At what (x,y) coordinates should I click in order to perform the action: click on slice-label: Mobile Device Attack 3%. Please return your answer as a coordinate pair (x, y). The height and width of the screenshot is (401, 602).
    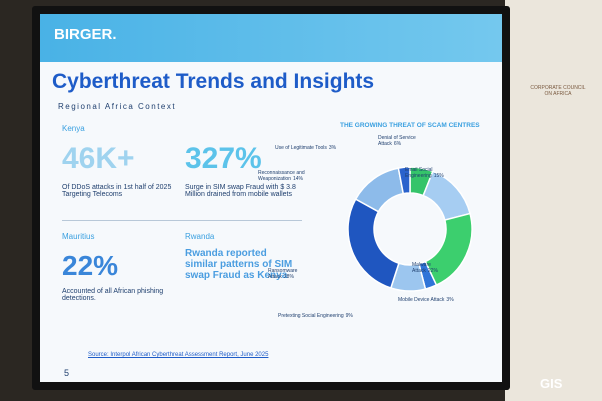
    Looking at the image, I should click on (428, 300).